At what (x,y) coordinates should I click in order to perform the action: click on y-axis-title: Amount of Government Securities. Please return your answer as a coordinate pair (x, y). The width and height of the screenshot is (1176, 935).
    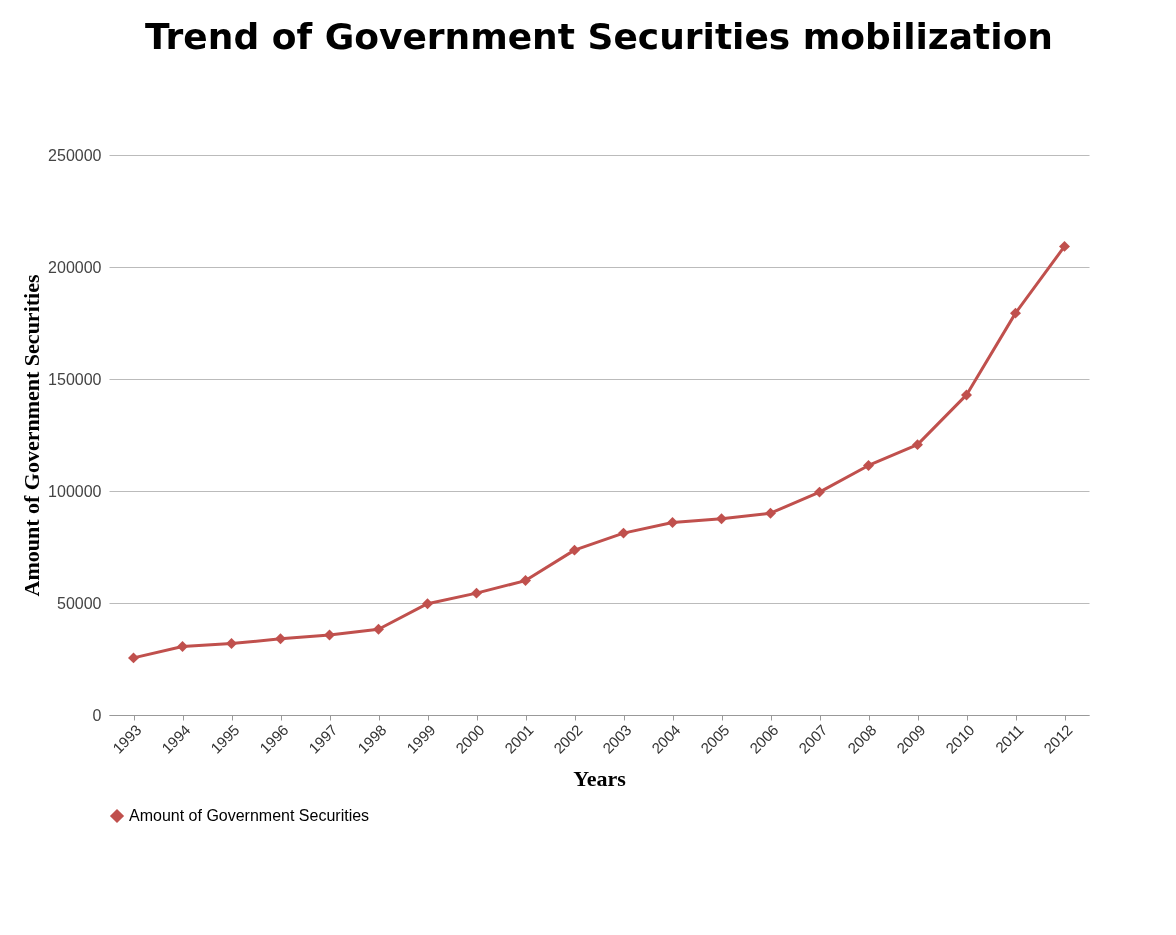
    Looking at the image, I should click on (32, 435).